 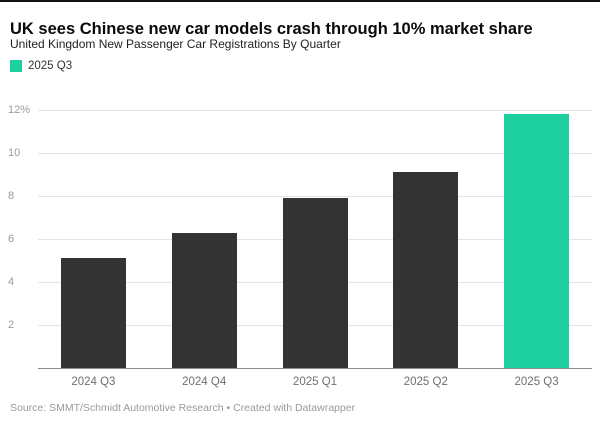 I want to click on bar-2025-q2, so click(x=426, y=270).